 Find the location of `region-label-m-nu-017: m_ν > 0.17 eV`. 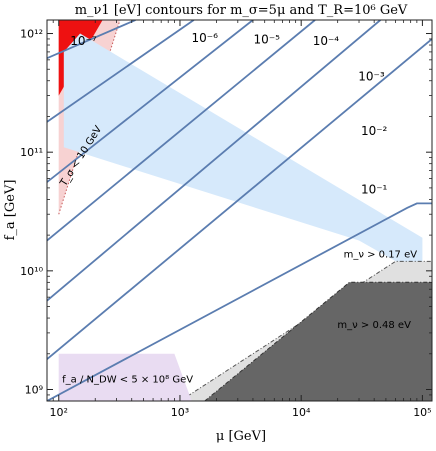

region-label-m-nu-017: m_ν > 0.17 eV is located at coordinates (381, 254).